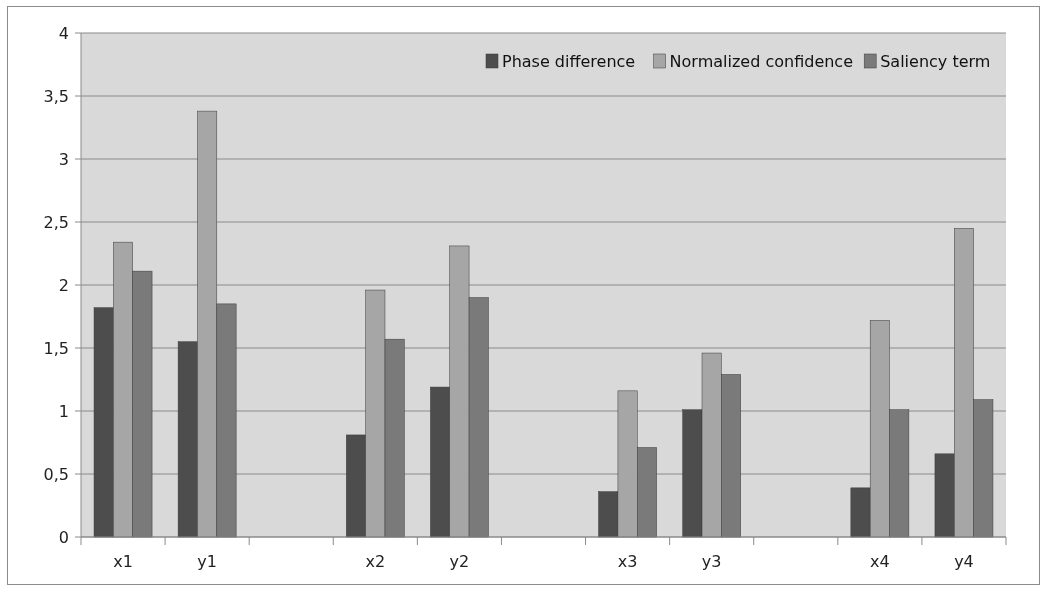 The image size is (1048, 590). Describe the element at coordinates (63, 33) in the screenshot. I see `y-tick-label: 4` at that location.